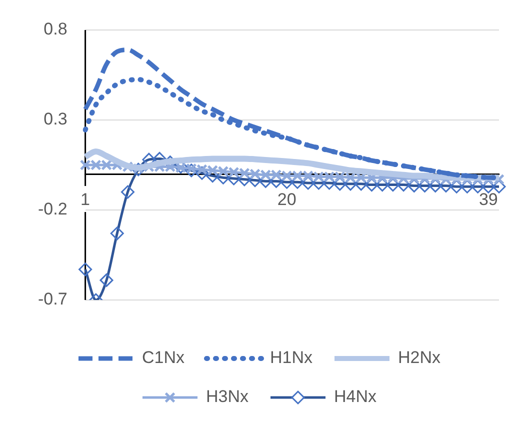 The width and height of the screenshot is (529, 421). What do you see at coordinates (420, 358) in the screenshot?
I see `legend-label: H2Nx` at bounding box center [420, 358].